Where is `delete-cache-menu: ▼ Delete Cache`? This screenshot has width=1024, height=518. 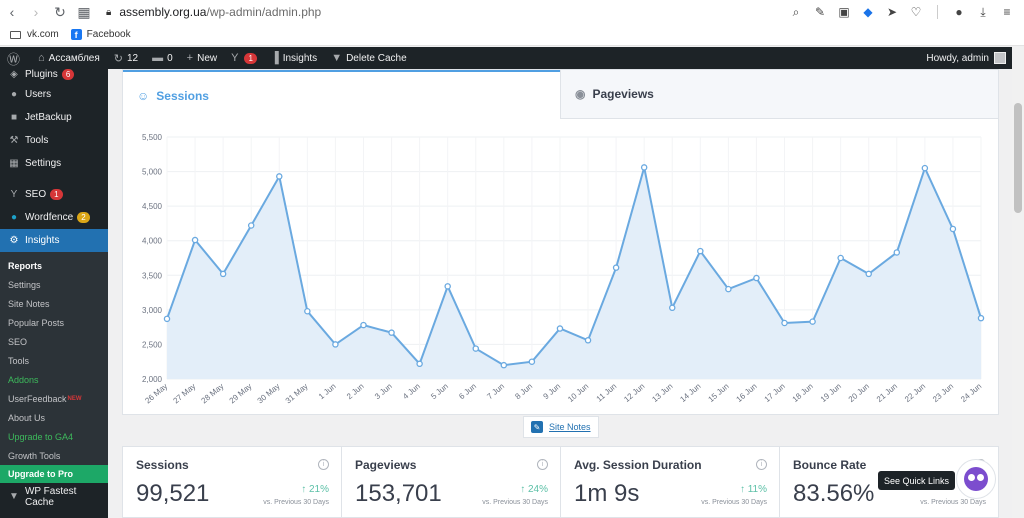
delete-cache-menu: ▼ Delete Cache is located at coordinates (368, 58).